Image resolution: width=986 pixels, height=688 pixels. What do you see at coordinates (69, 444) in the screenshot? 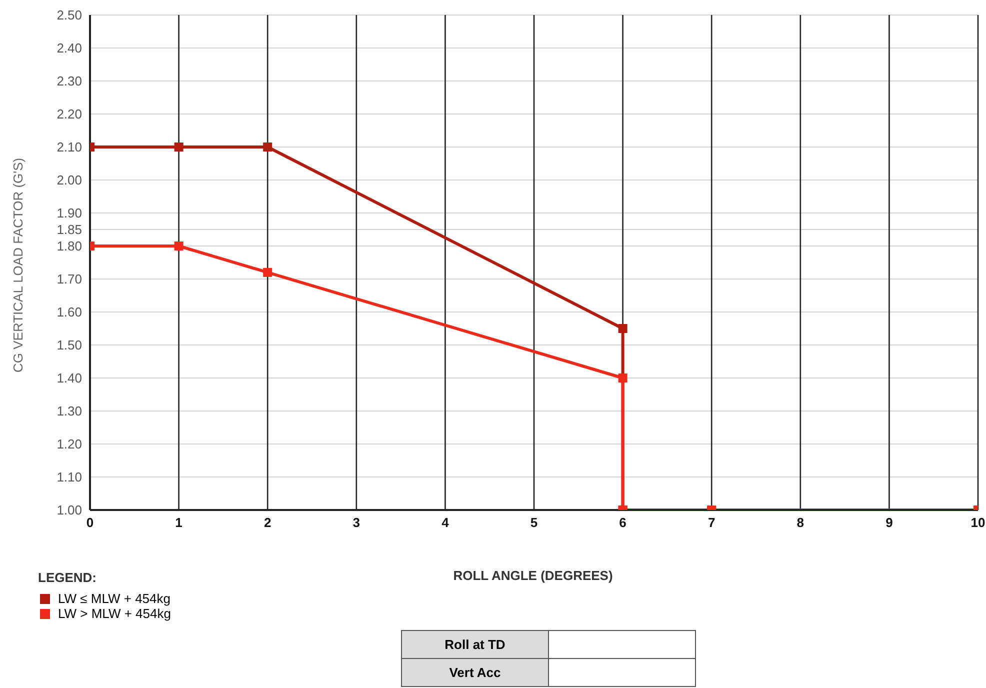
I see `y-tick-label: 1.20` at bounding box center [69, 444].